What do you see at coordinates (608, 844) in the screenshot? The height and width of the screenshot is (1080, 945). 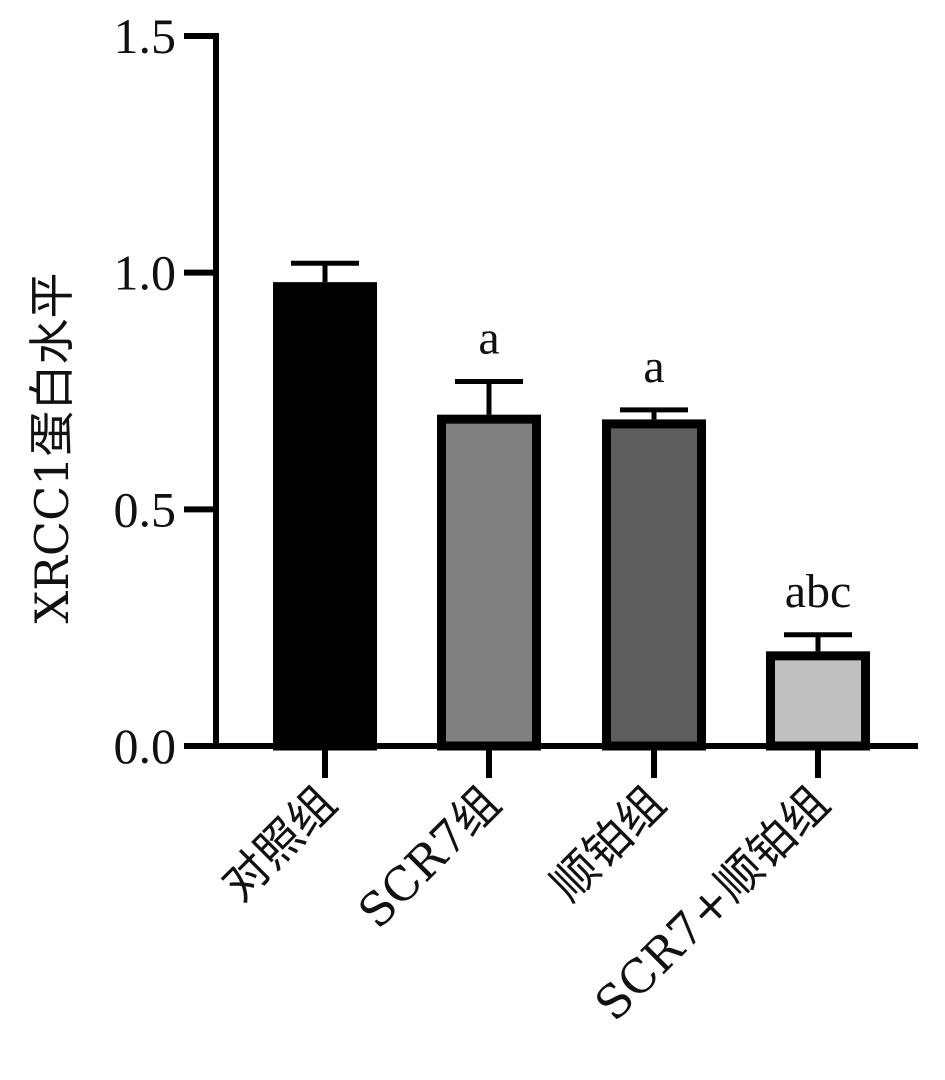 I see `x-category-label: 顺铂组` at bounding box center [608, 844].